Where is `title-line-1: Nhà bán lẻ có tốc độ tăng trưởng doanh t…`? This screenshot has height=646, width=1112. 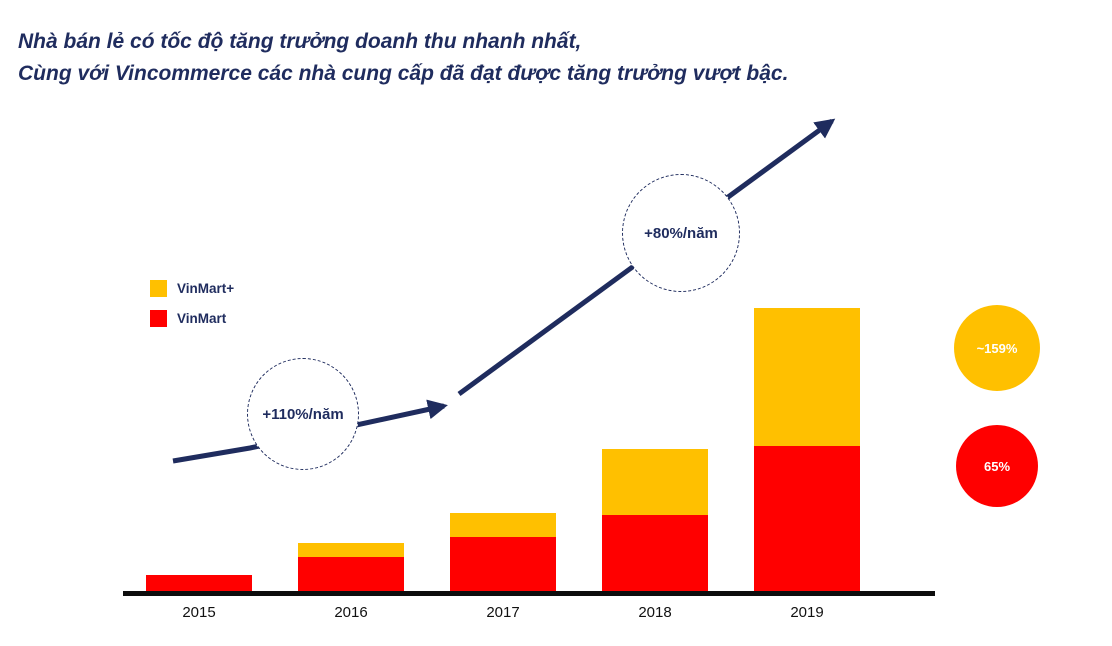 title-line-1: Nhà bán lẻ có tốc độ tăng trưởng doanh t… is located at coordinates (300, 41).